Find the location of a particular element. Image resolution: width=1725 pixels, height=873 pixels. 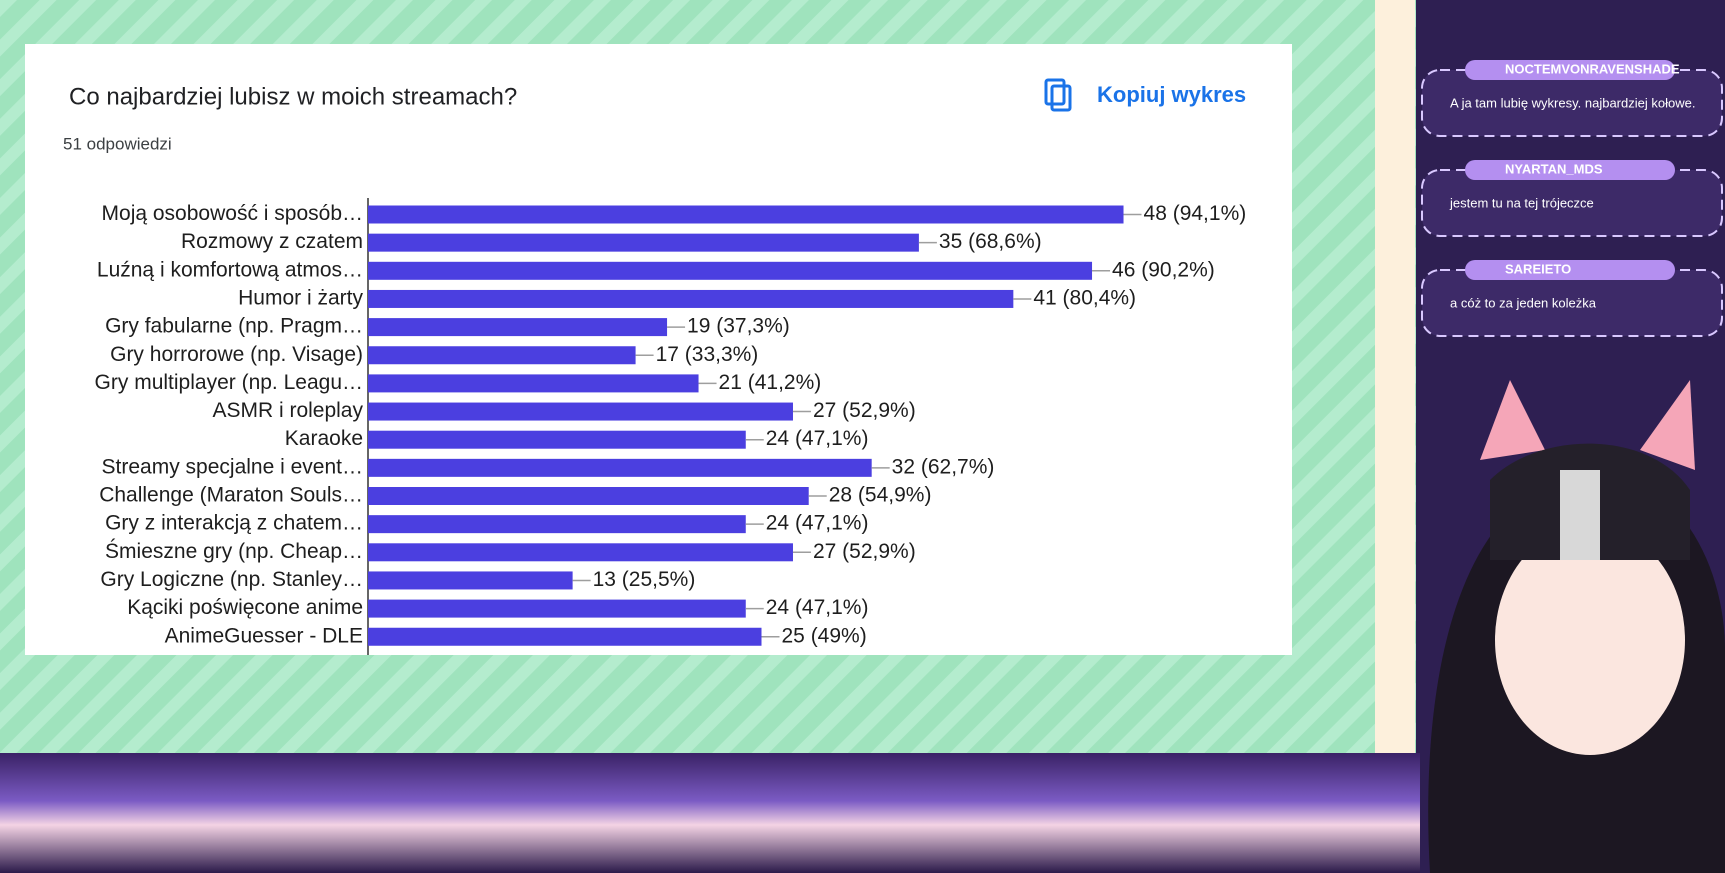

value-label: 19 (37,3%) is located at coordinates (738, 326).